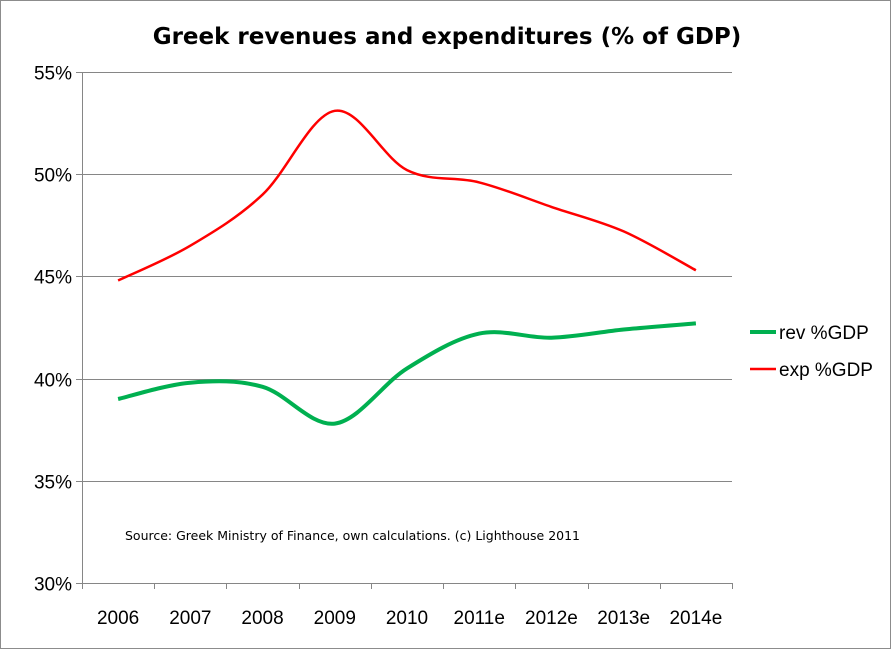 This screenshot has width=891, height=650. What do you see at coordinates (53, 176) in the screenshot?
I see `y-tick-label: 50%` at bounding box center [53, 176].